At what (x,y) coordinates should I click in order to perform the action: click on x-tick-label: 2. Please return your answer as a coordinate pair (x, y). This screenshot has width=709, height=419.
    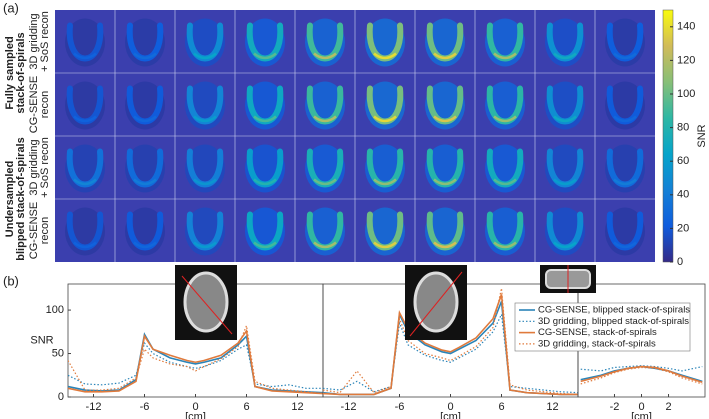
    Looking at the image, I should click on (668, 407).